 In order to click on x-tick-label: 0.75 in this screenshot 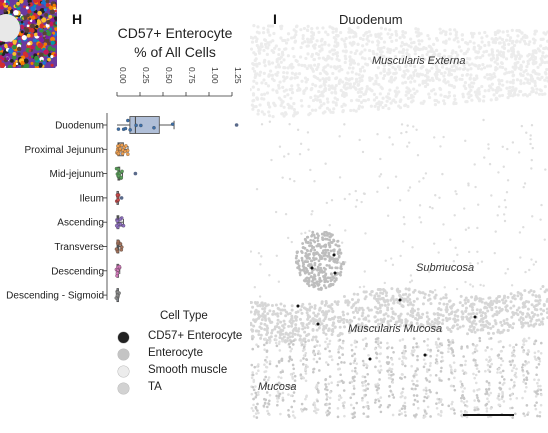, I will do `click(192, 75)`.